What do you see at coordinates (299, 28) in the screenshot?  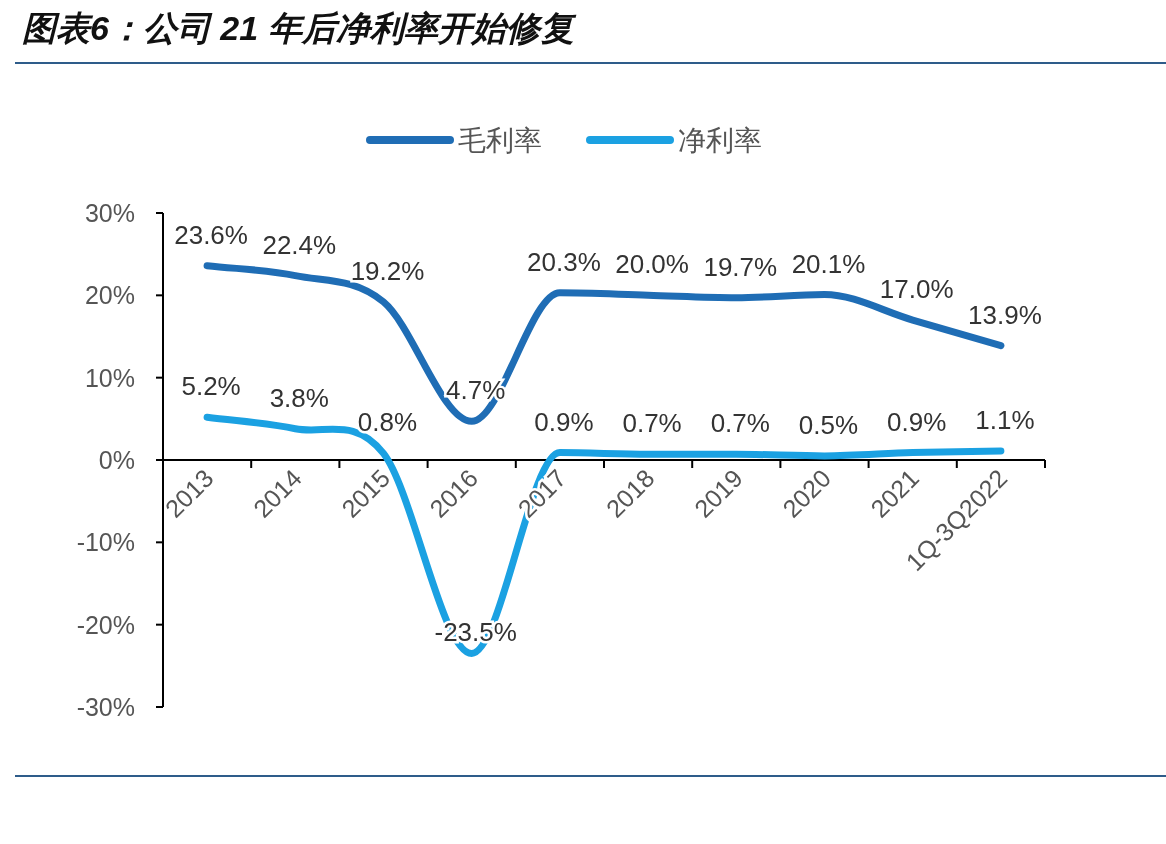 I see `chart-title: 图表6：公司 21 年后净利率开始修复` at bounding box center [299, 28].